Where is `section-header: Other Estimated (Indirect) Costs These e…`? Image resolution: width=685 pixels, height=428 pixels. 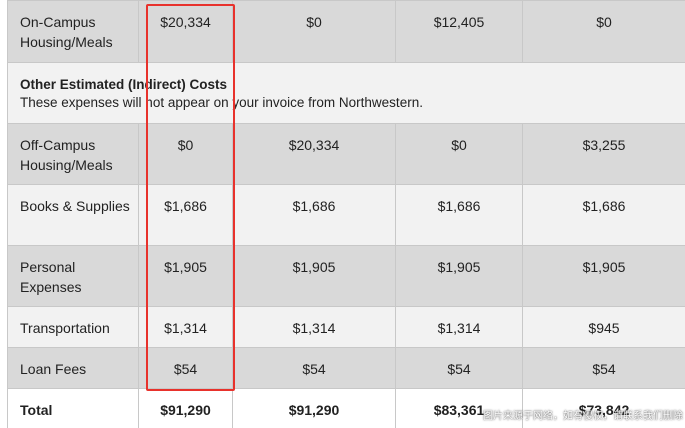
section-header: Other Estimated (Indirect) Costs These e… is located at coordinates (346, 93).